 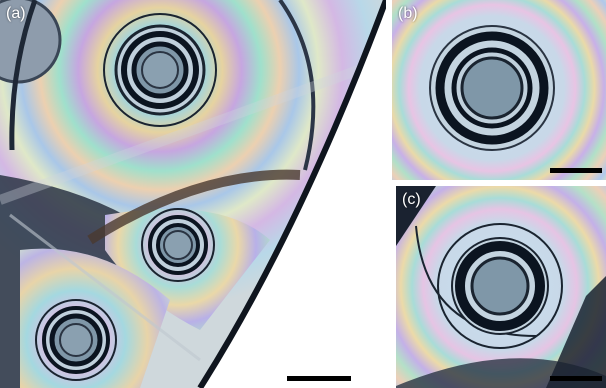 I want to click on panel-b-label: (b), so click(x=408, y=13).